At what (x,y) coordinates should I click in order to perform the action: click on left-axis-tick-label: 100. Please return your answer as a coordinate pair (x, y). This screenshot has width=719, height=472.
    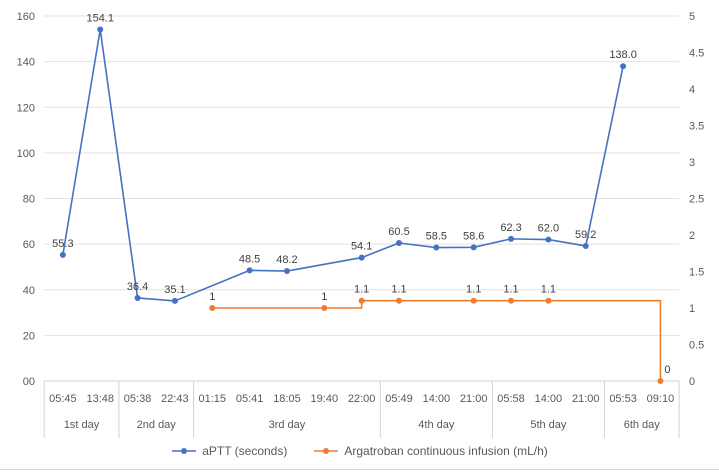
    Looking at the image, I should click on (26, 154).